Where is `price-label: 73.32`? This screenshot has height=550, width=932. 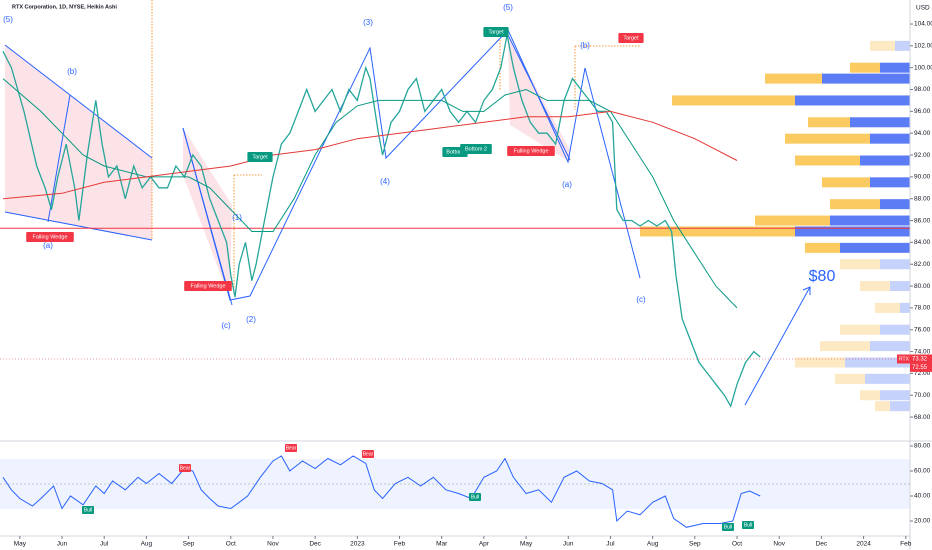
price-label: 73.32 is located at coordinates (920, 360).